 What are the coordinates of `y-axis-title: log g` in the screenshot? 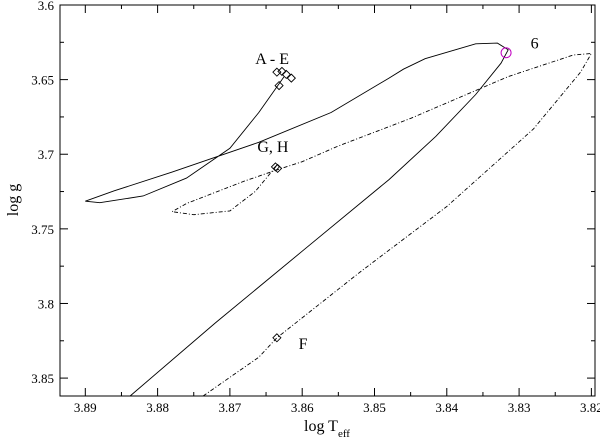 It's located at (13, 200).